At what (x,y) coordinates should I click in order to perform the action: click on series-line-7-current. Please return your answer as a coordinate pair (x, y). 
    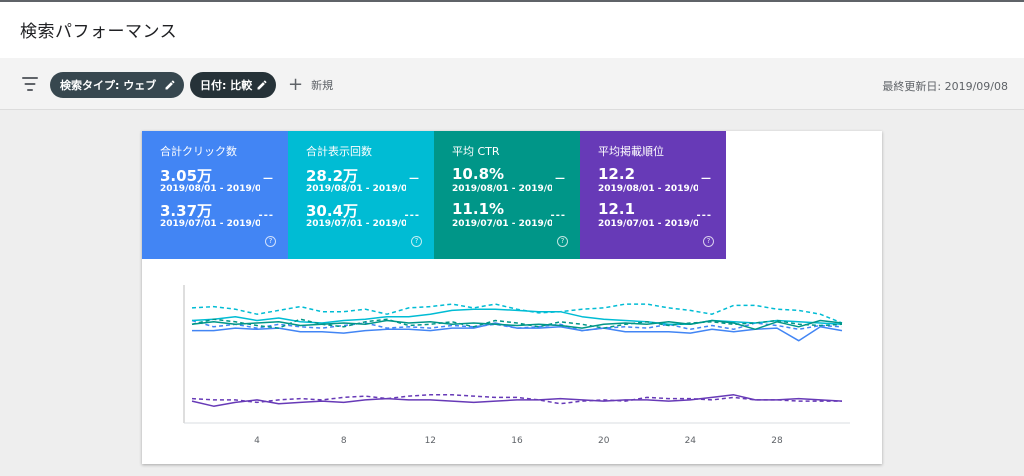
    Looking at the image, I should click on (517, 400).